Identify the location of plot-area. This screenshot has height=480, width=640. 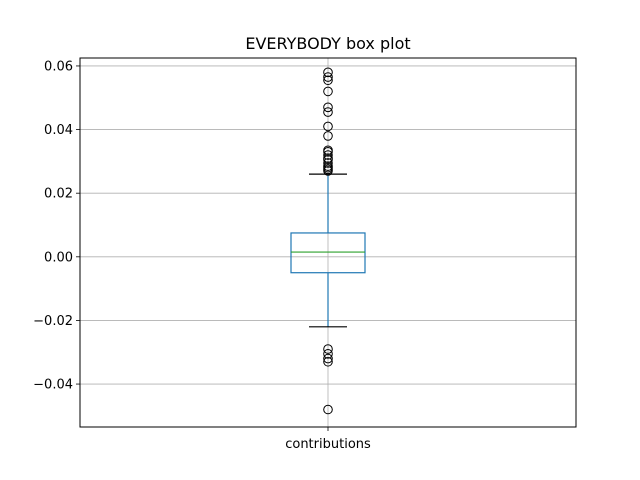
(328, 241).